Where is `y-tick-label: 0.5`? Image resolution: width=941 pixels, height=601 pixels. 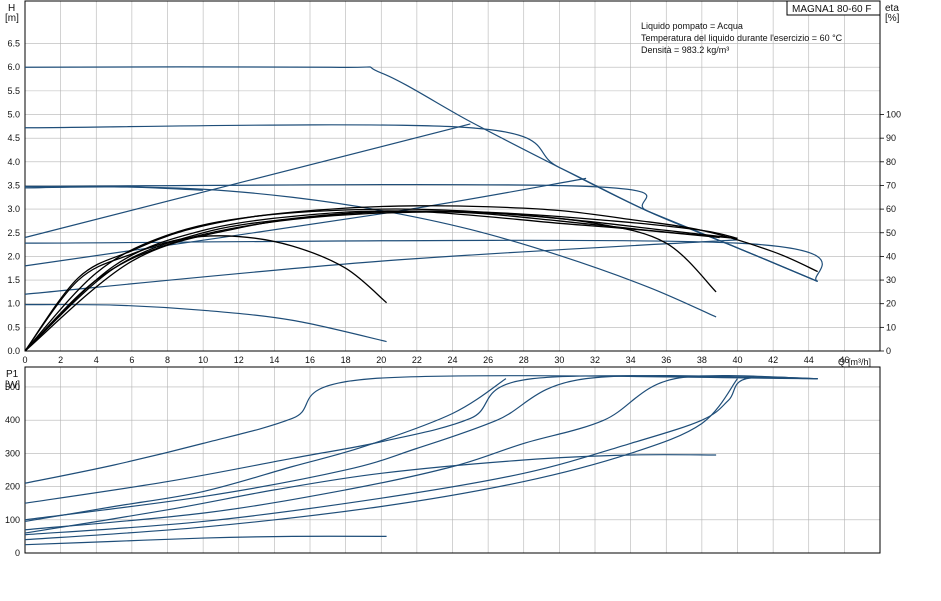 y-tick-label: 0.5 is located at coordinates (13, 327).